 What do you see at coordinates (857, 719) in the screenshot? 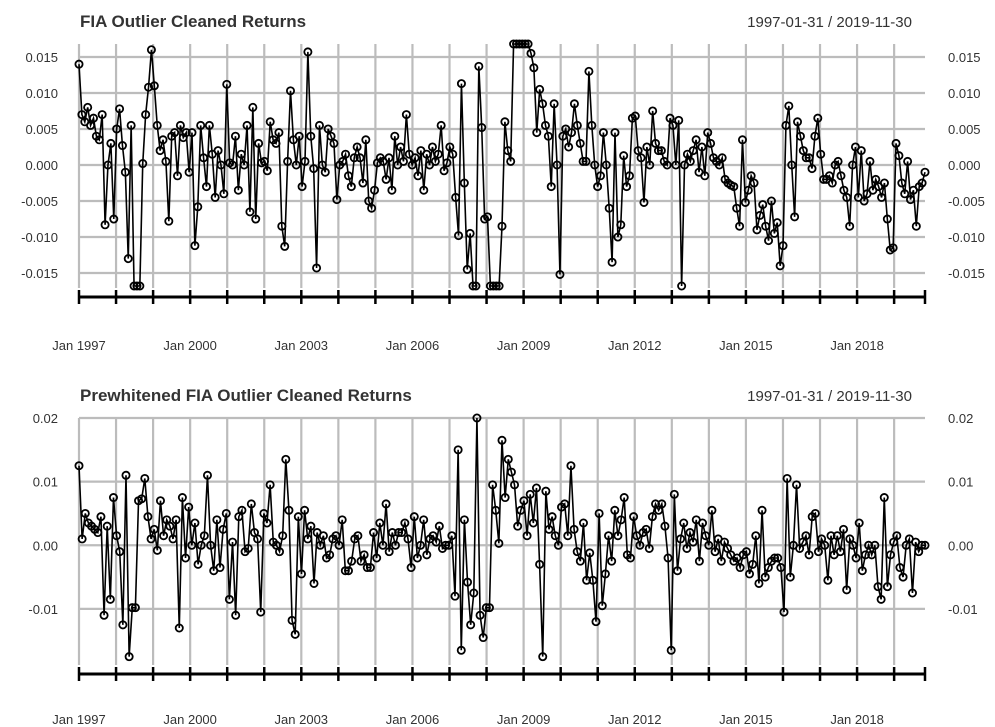
I see `x-tick-label: Jan 2018` at bounding box center [857, 719].